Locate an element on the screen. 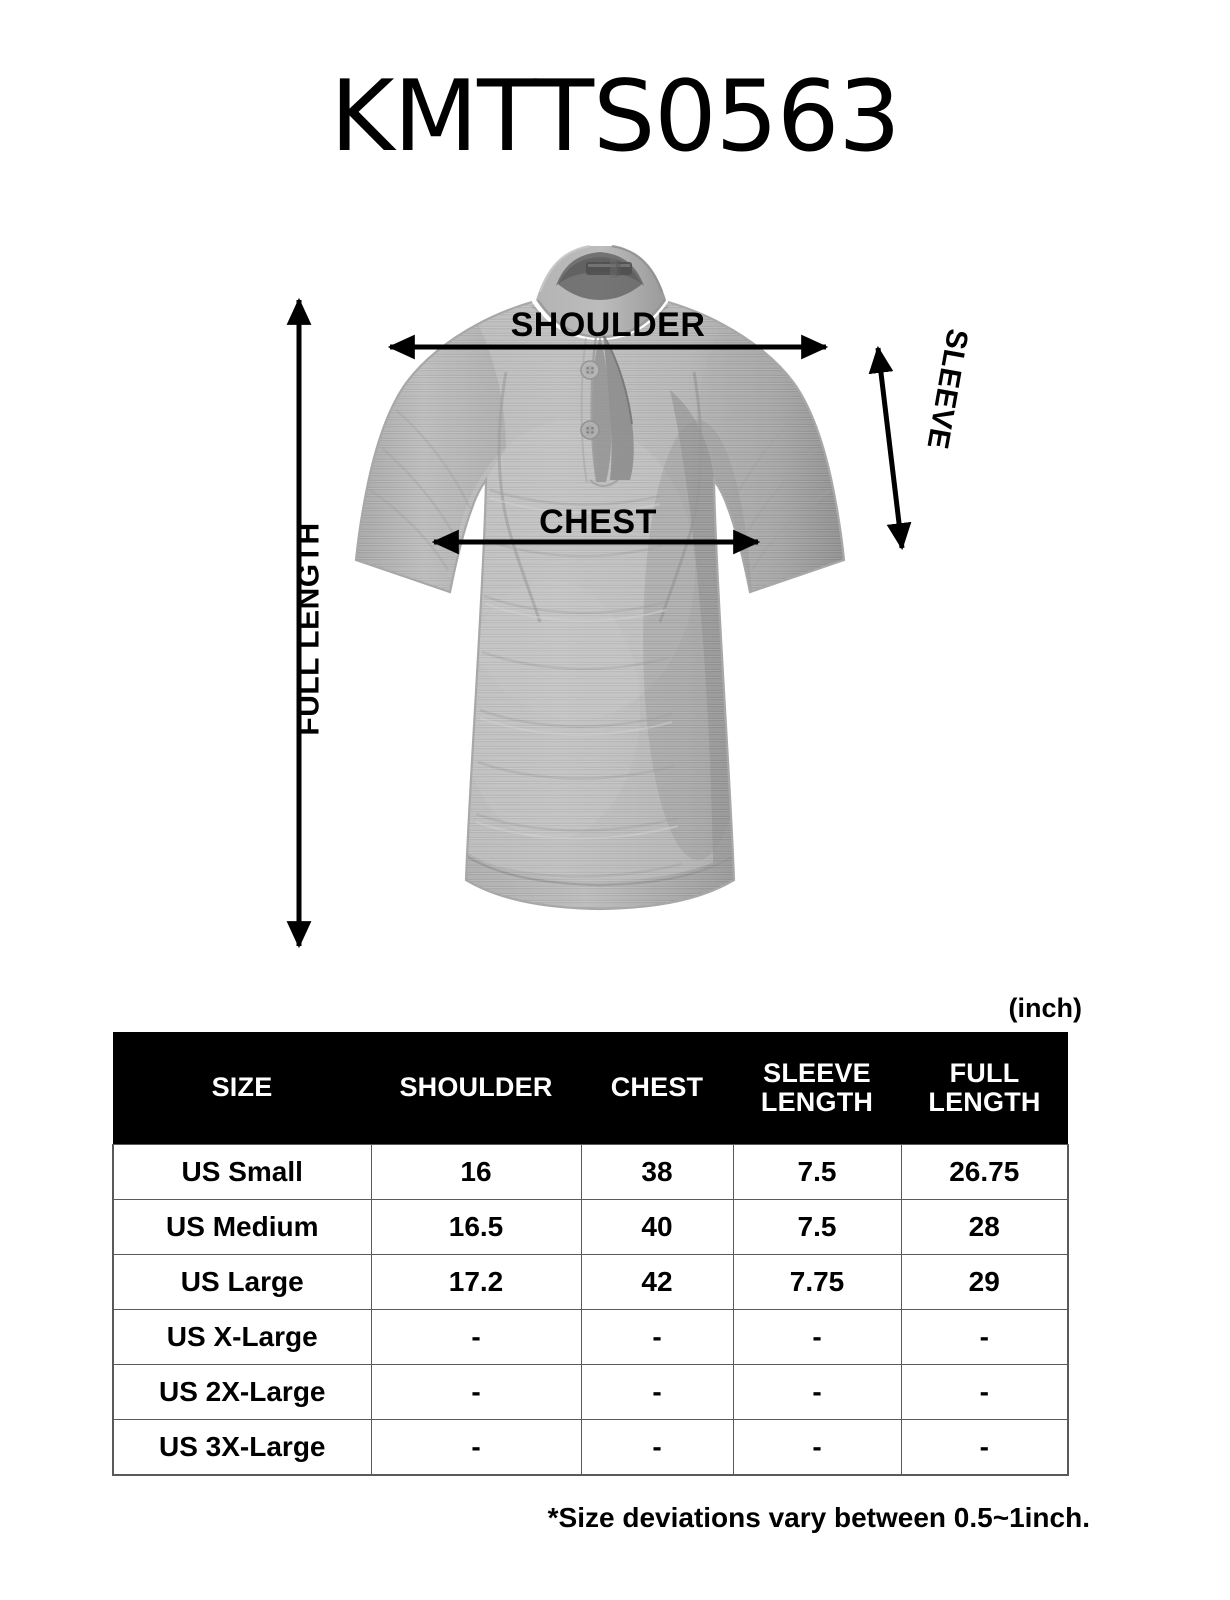 The image size is (1230, 1600). cell-size: US 2X-Large is located at coordinates (242, 1392).